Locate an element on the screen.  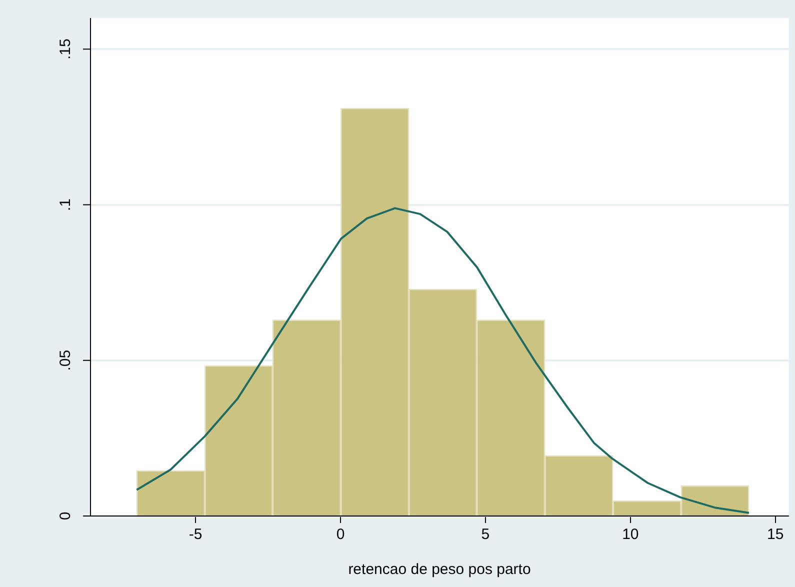
x-tick-label: 15 is located at coordinates (775, 535).